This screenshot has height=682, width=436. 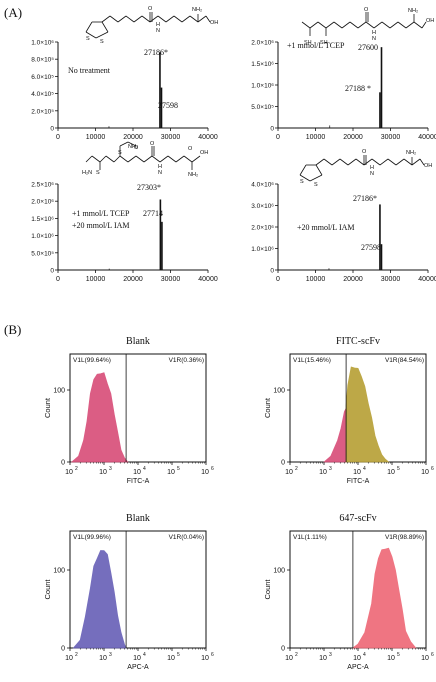 I want to click on peak-mass-label: 27186*, so click(x=365, y=198).